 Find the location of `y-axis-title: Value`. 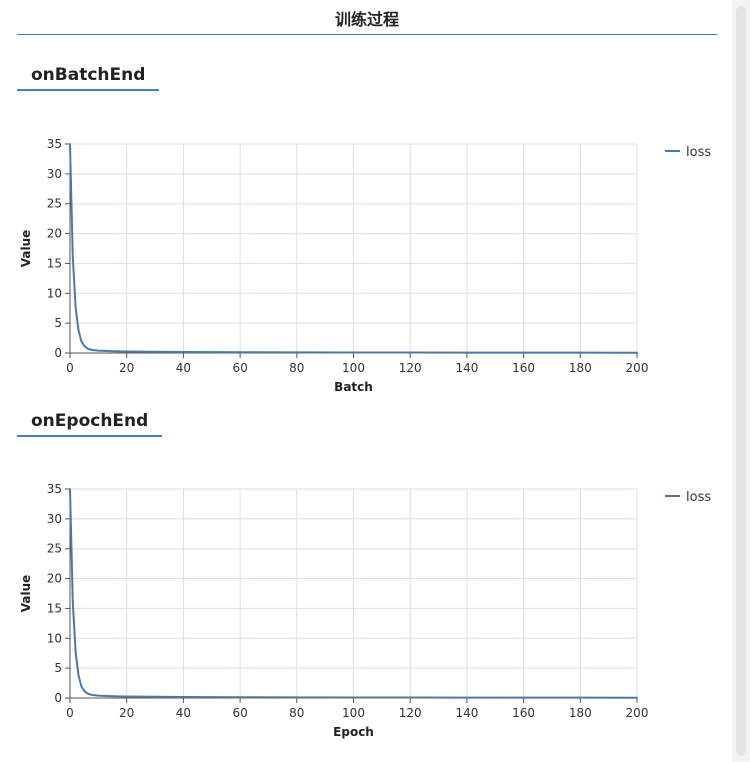

y-axis-title: Value is located at coordinates (26, 594).